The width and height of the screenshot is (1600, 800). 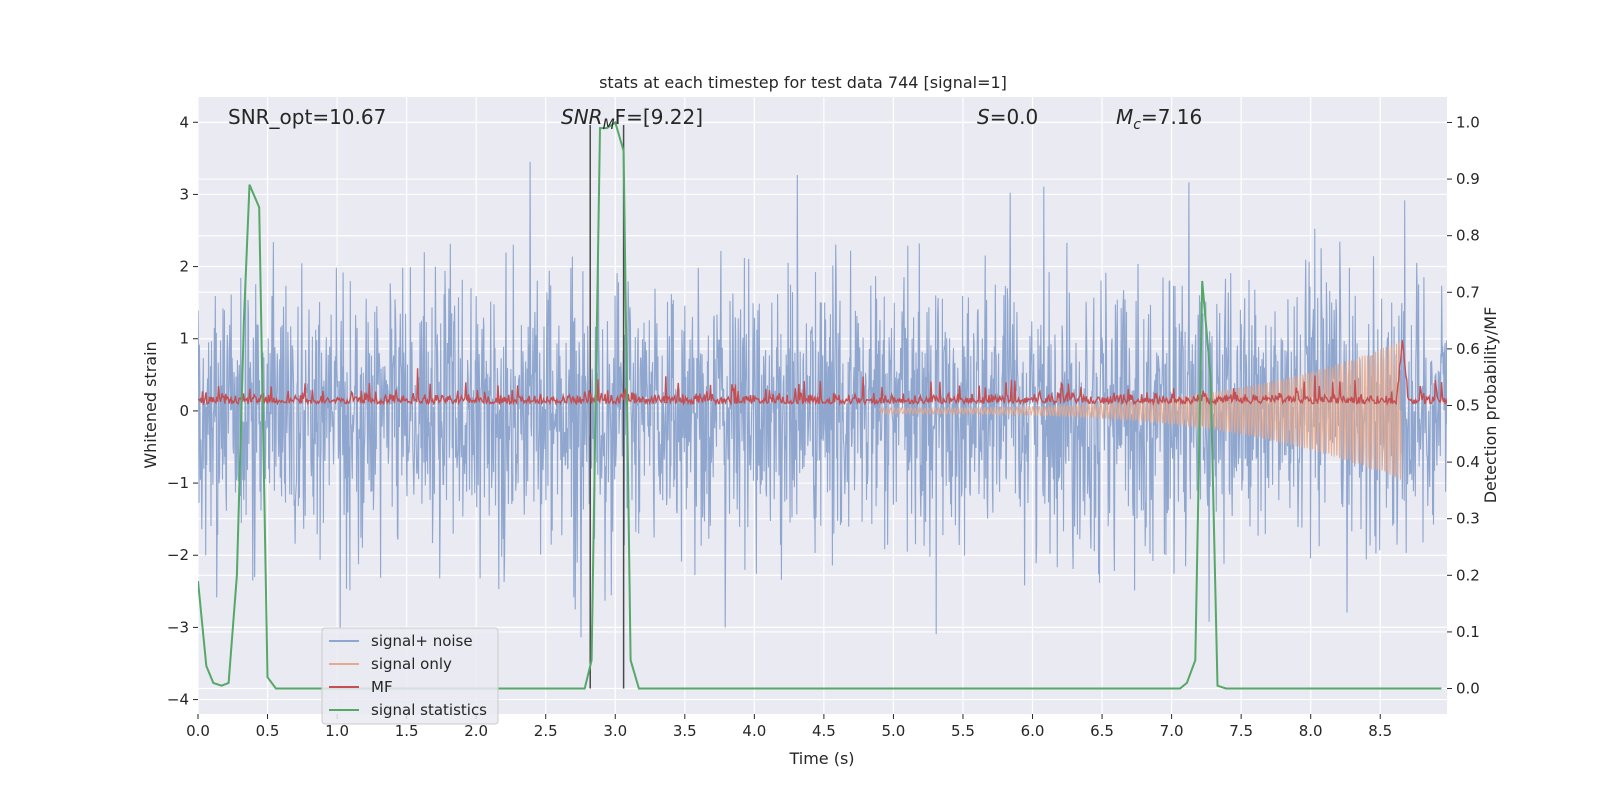 I want to click on y-right-tick-label: 1.0, so click(x=1468, y=122).